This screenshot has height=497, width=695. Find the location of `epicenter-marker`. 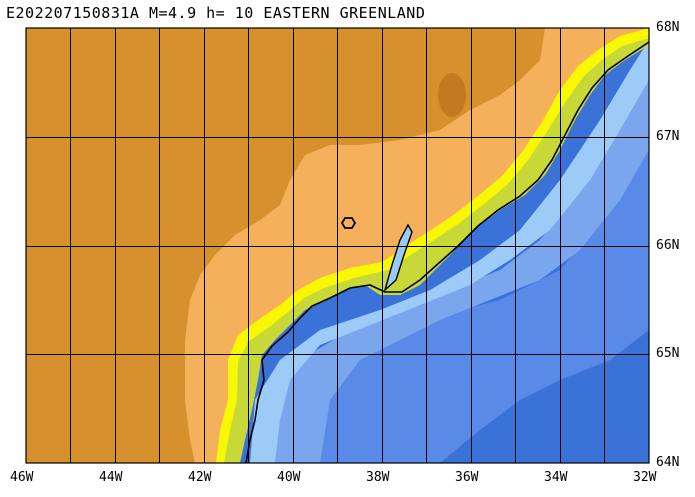

epicenter-marker is located at coordinates (348, 223).